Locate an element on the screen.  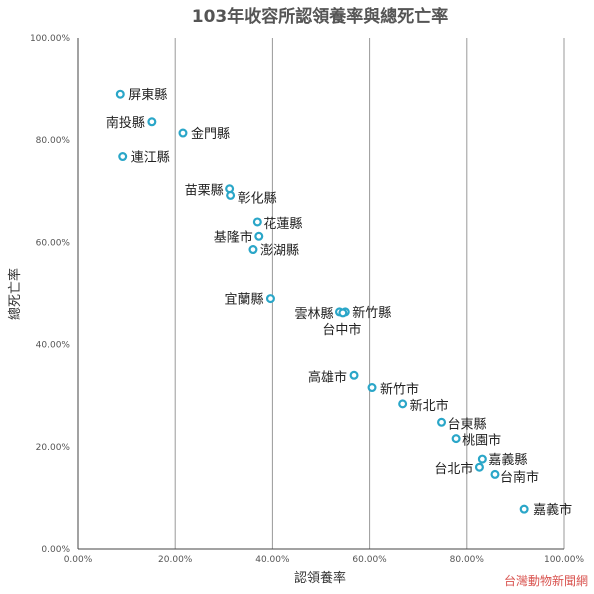
watermark: 台灣動物新聞網 is located at coordinates (546, 580).